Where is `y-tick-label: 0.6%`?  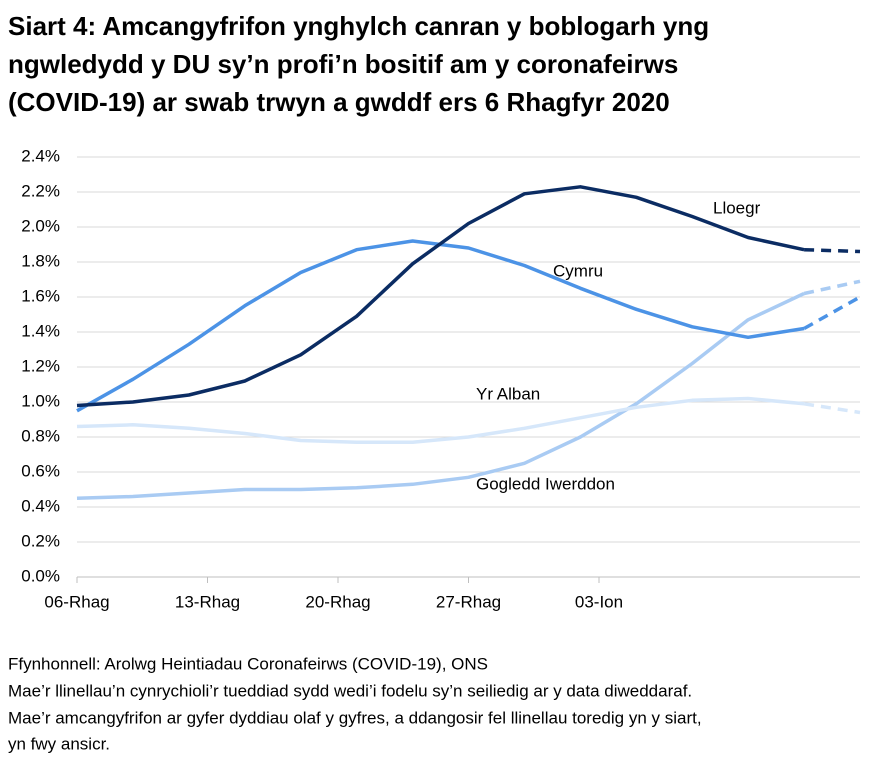
y-tick-label: 0.6% is located at coordinates (40, 470).